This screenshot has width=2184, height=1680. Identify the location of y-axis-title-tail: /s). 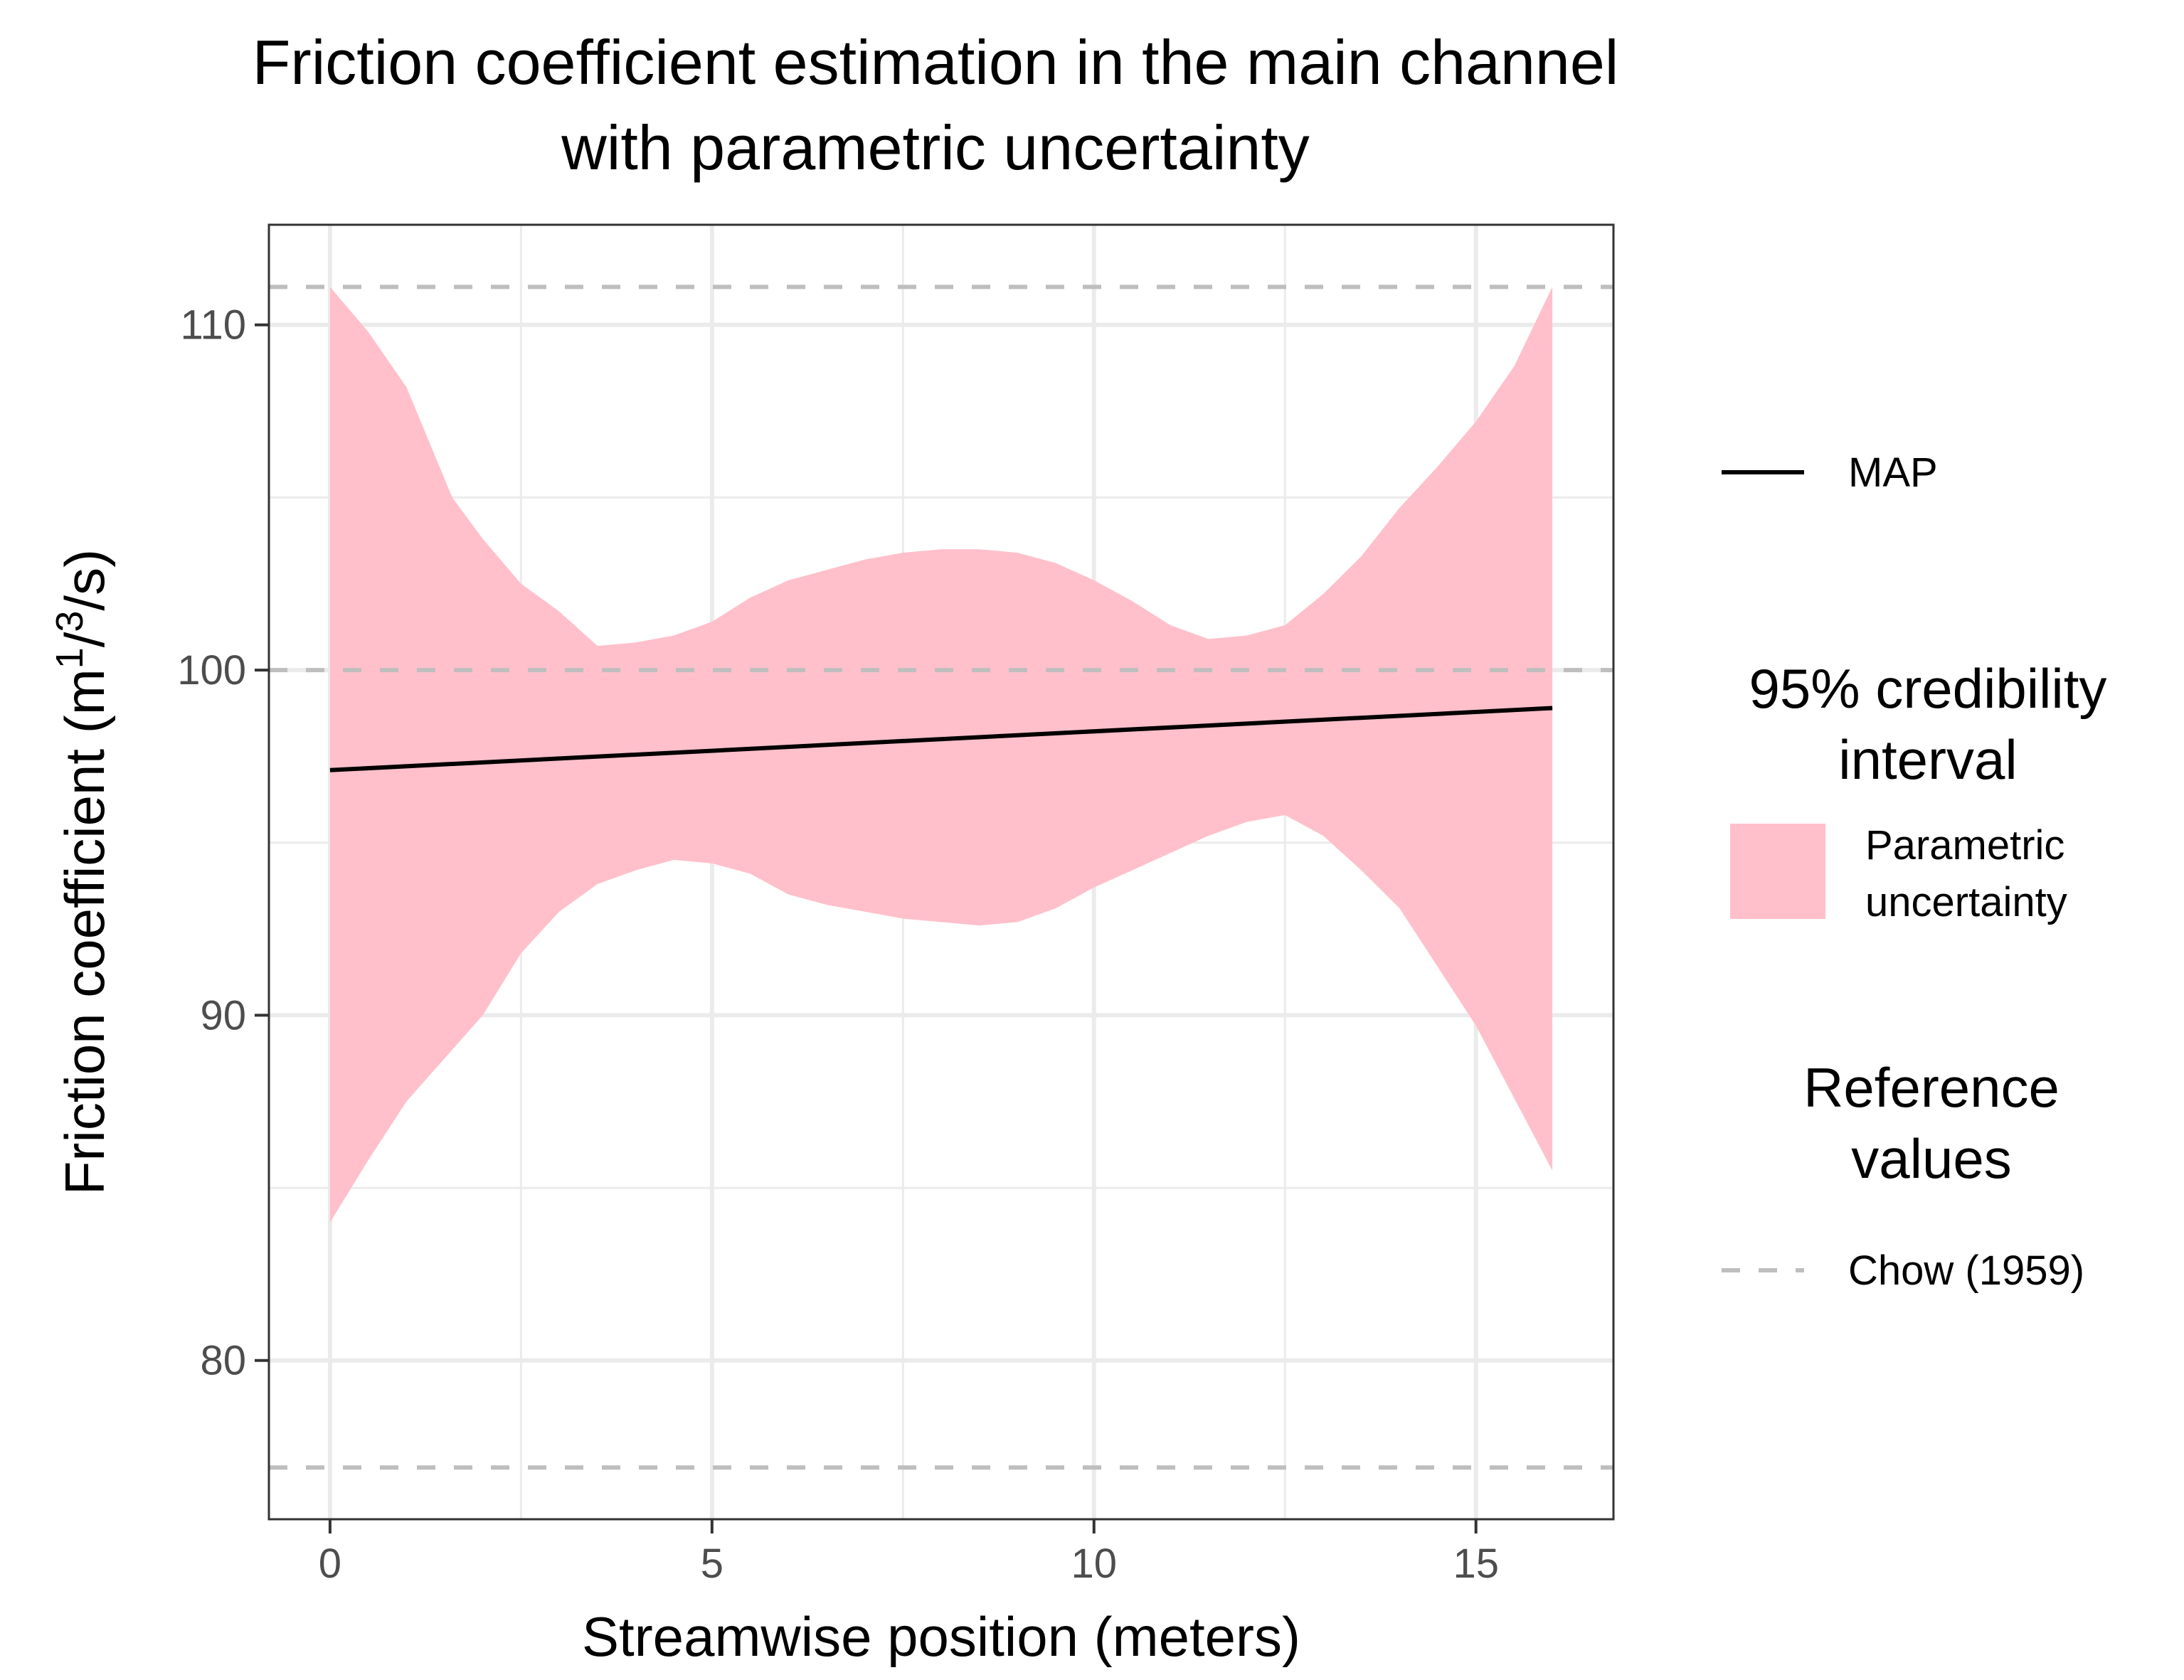
(84, 580).